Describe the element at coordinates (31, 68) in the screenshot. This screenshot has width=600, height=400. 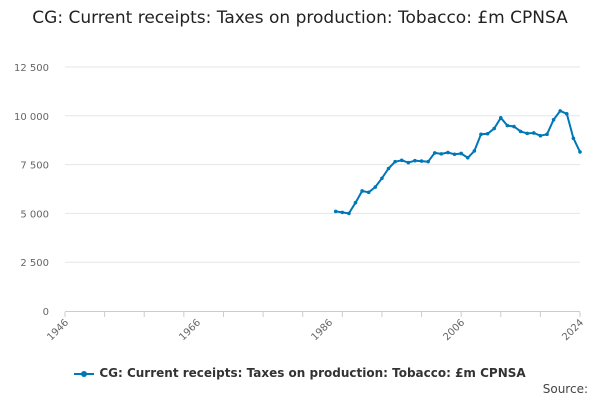
I see `y-tick-label: 12 500` at that location.